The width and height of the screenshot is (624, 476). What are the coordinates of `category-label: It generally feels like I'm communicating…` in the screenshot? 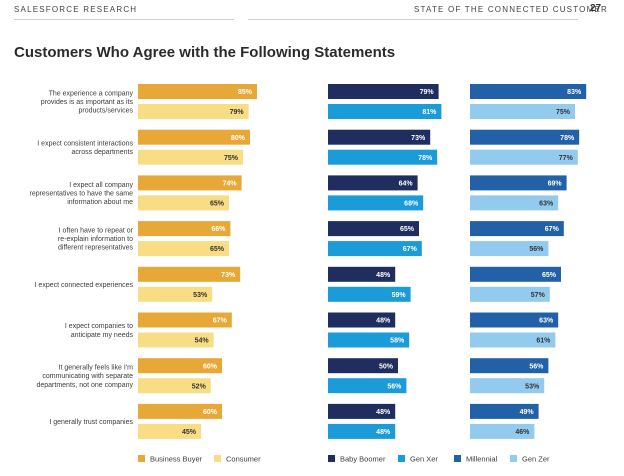 It's located at (84, 377).